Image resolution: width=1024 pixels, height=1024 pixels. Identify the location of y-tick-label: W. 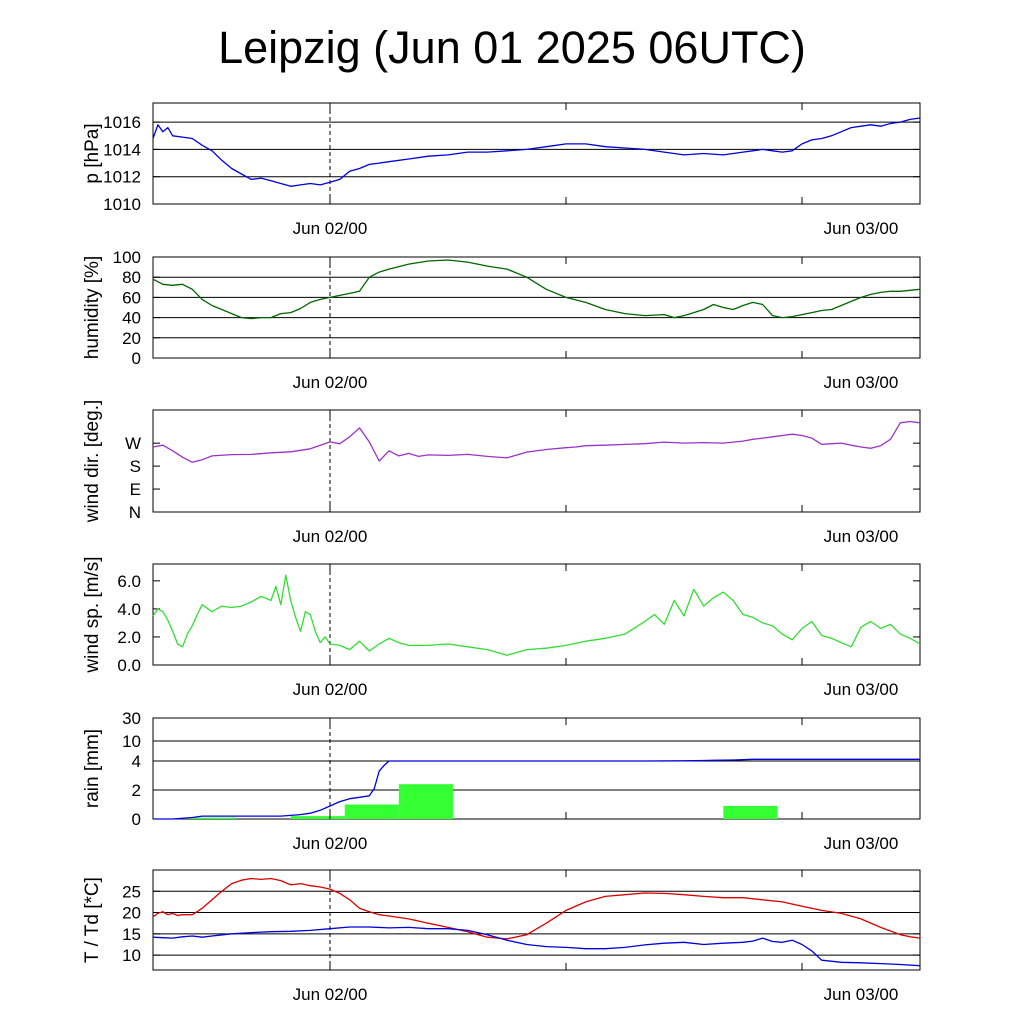
(133, 443).